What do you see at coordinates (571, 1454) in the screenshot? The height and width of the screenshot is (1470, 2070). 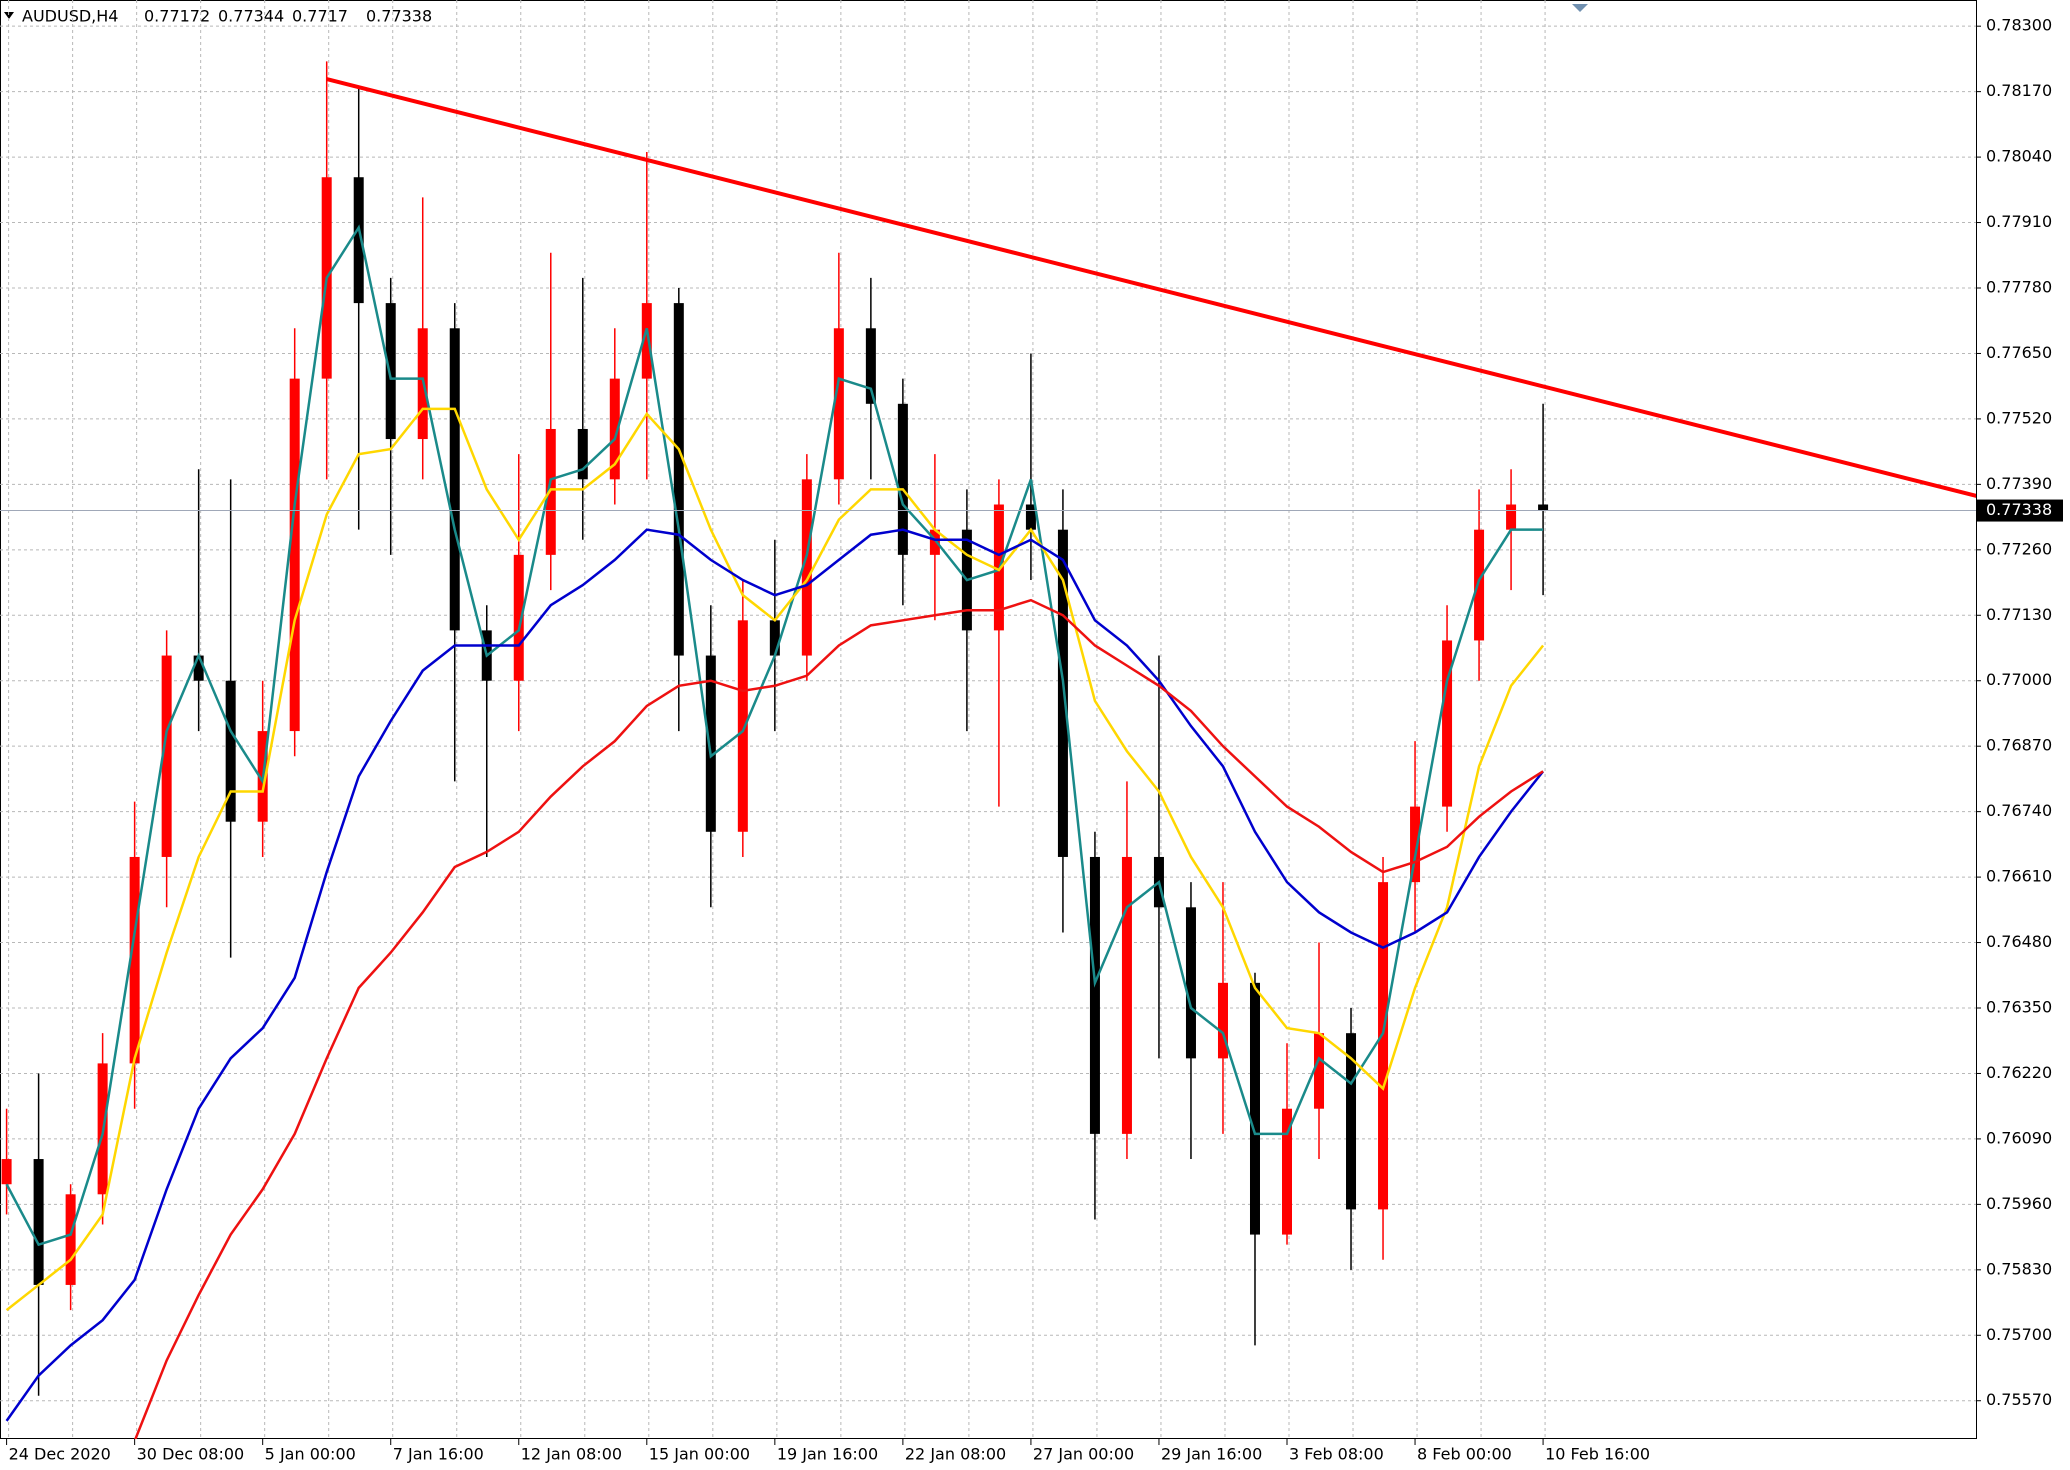 I see `x-tick-label: 12 Jan 08:00` at bounding box center [571, 1454].